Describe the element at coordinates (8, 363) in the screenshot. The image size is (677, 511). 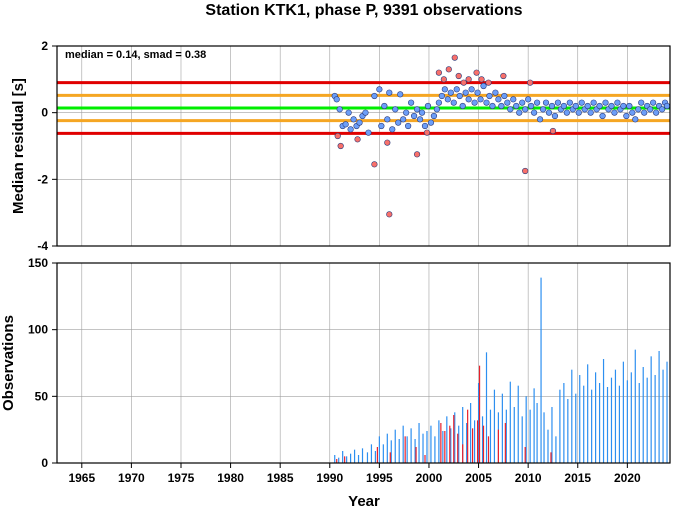
I see `observations-y-axis-label: Observations` at that location.